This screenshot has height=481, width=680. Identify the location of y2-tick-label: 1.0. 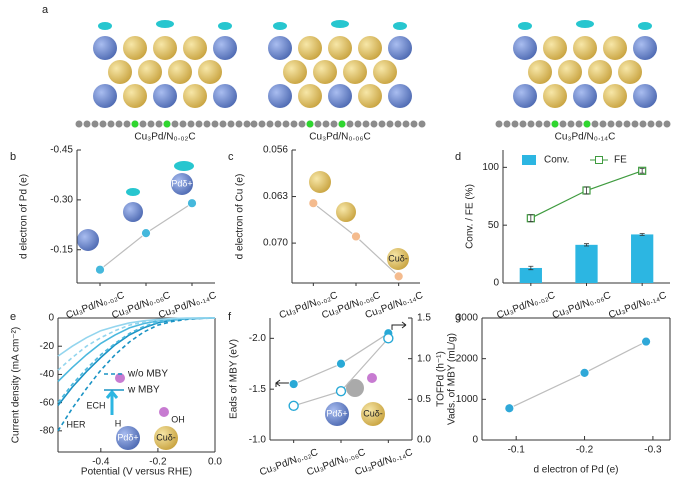
(424, 358).